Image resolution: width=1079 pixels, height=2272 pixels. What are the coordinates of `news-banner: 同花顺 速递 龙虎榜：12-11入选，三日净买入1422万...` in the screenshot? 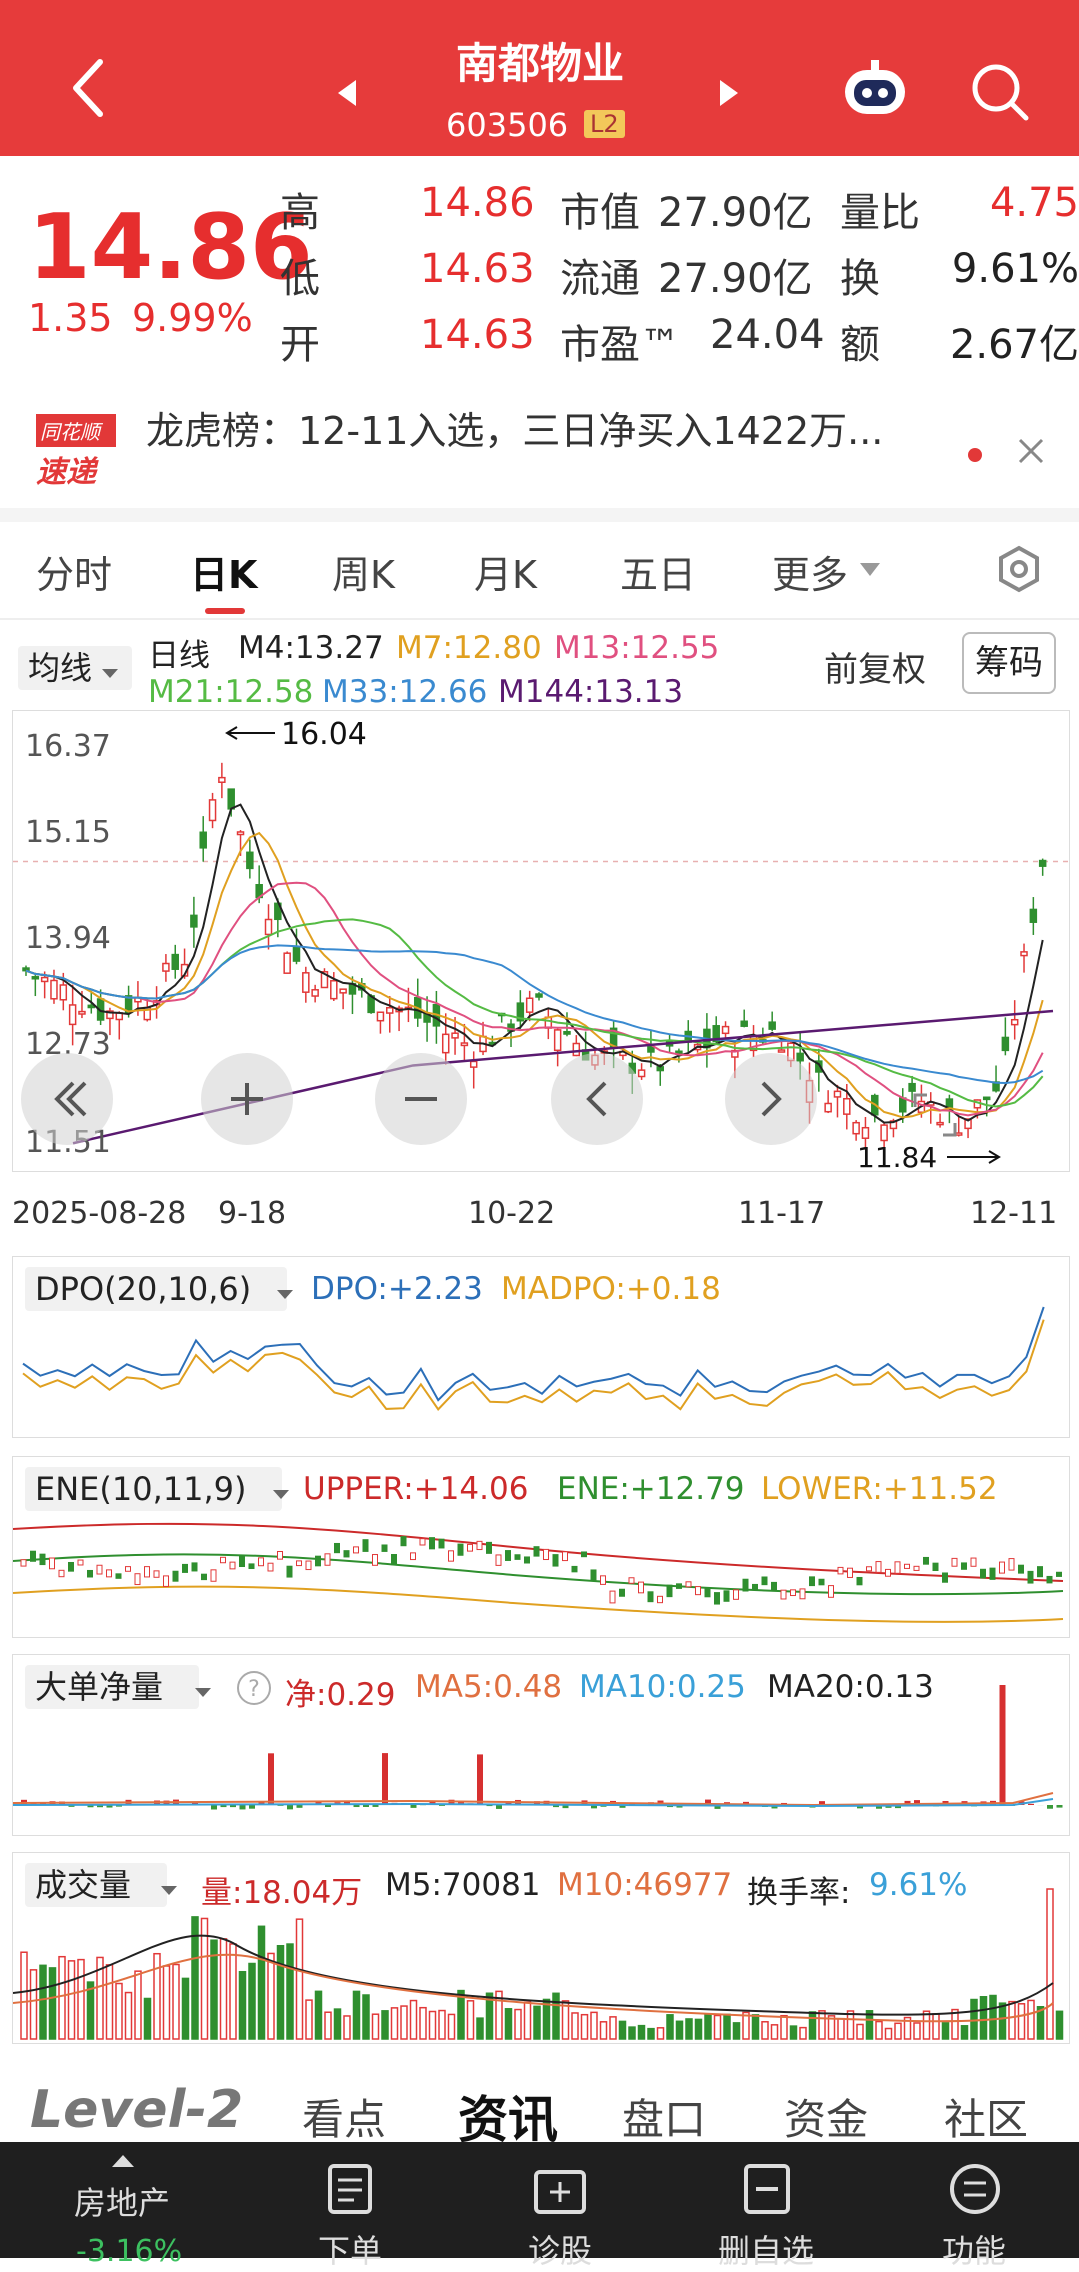 It's located at (539, 450).